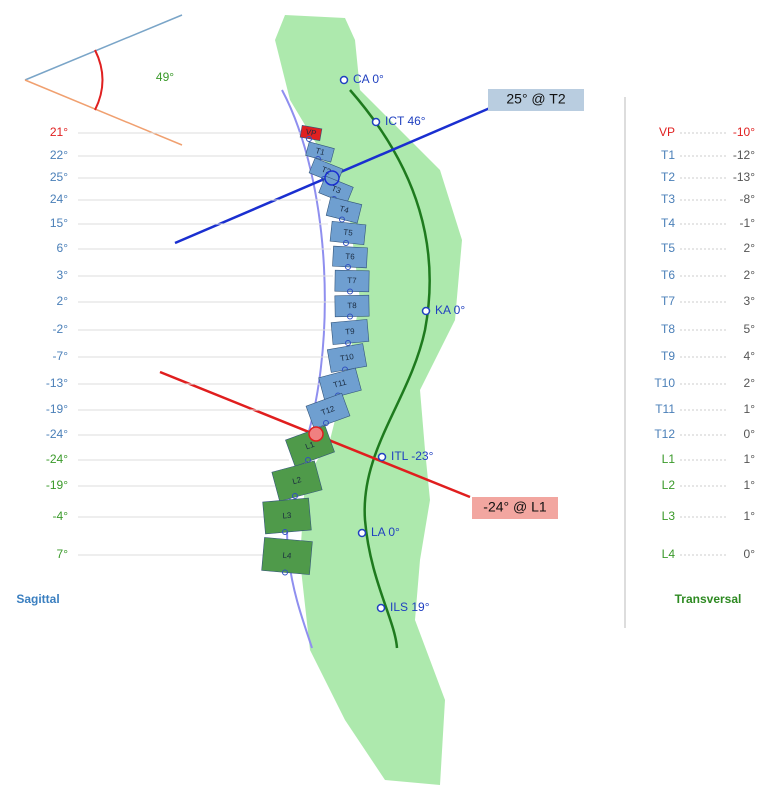 The height and width of the screenshot is (789, 757). Describe the element at coordinates (668, 275) in the screenshot. I see `vertebra-name: T6` at that location.